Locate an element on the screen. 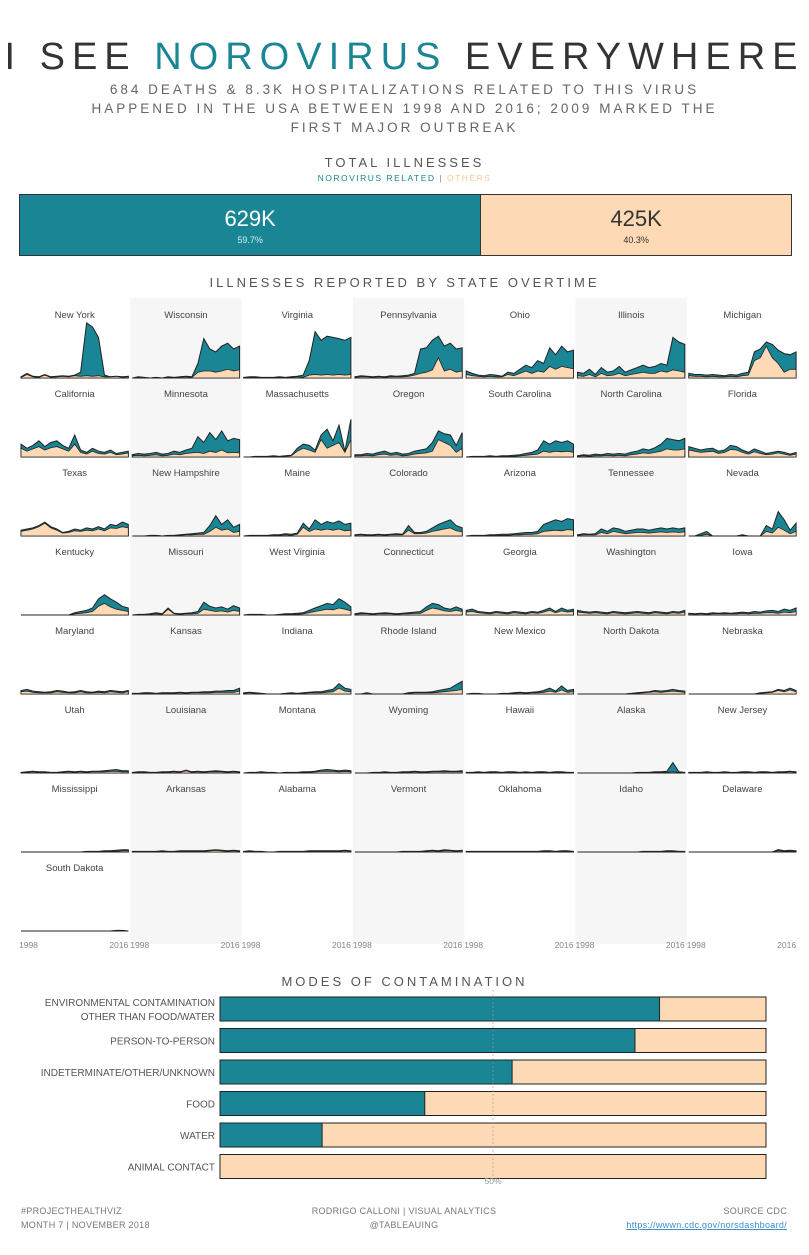  state-name: Nebraska is located at coordinates (742, 631).